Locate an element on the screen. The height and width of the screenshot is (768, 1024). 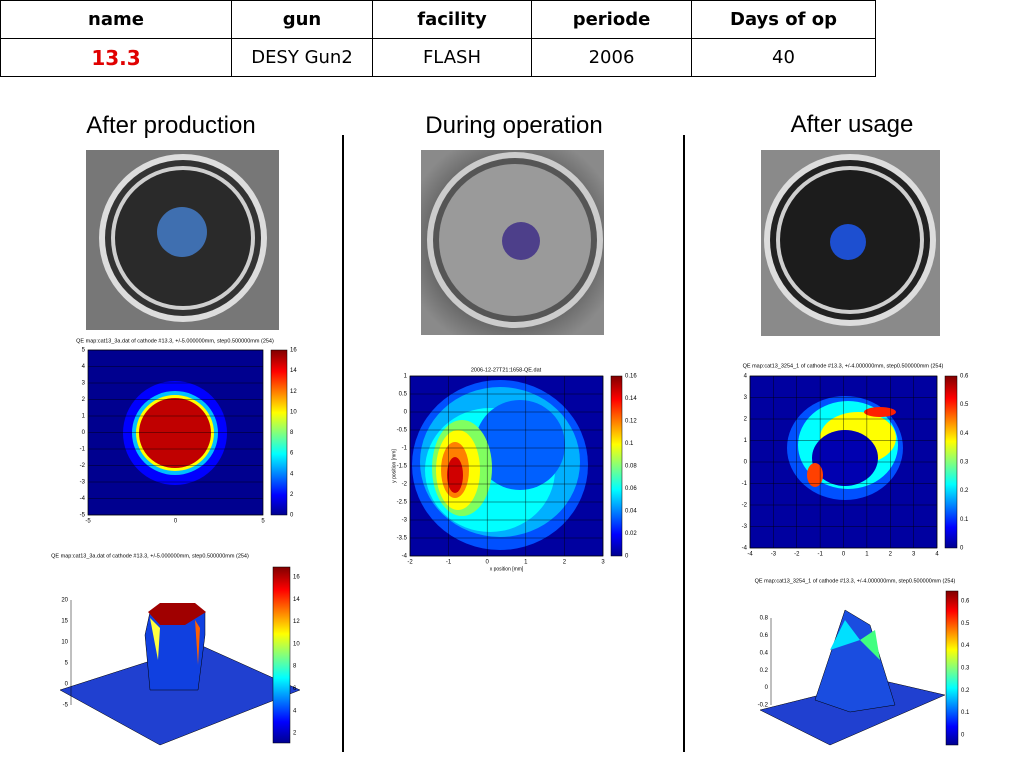
y-tick-label: 1 is located at coordinates (746, 441).